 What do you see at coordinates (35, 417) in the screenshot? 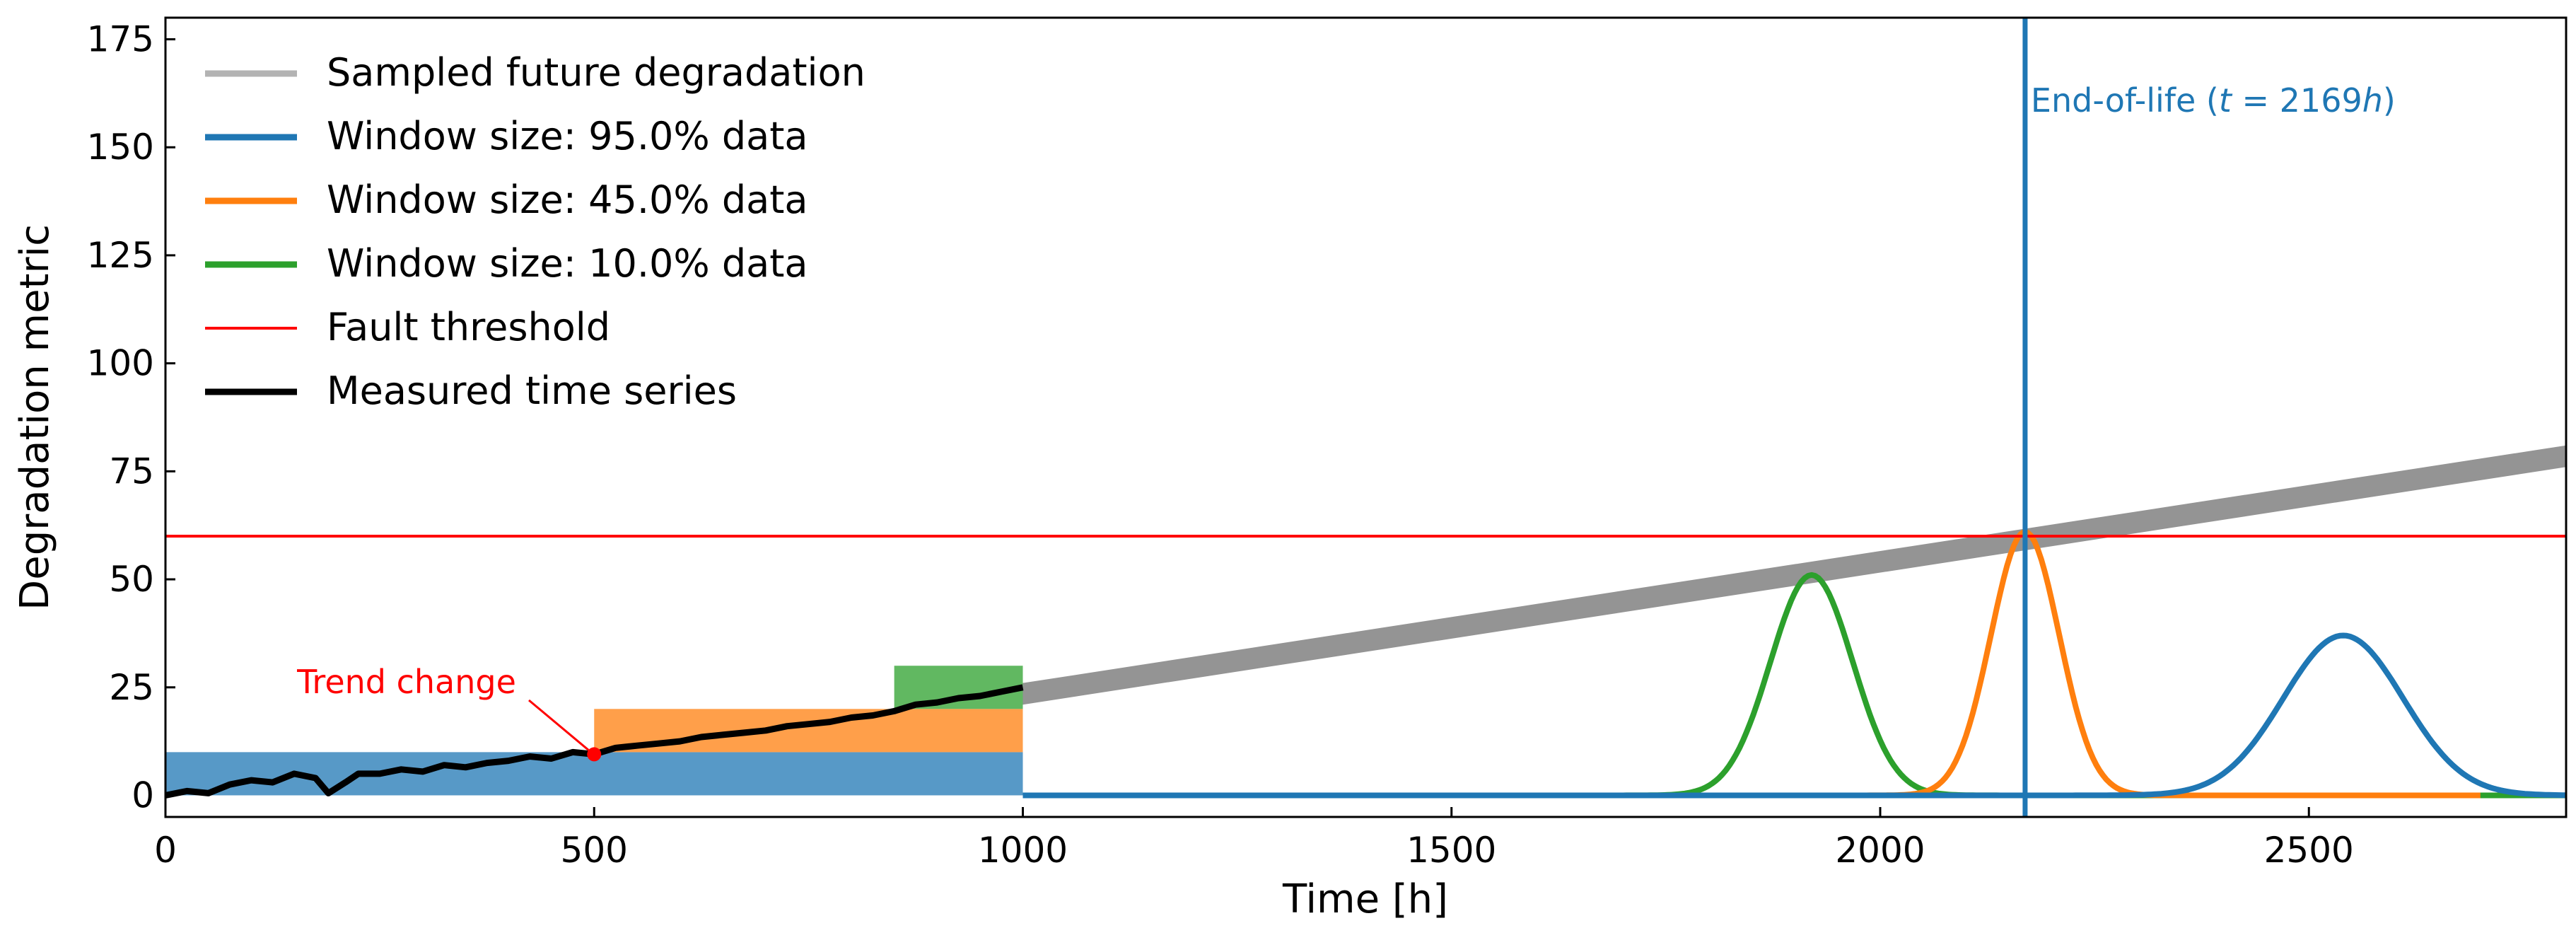
I see `y-axis-label: Degradation metric` at bounding box center [35, 417].